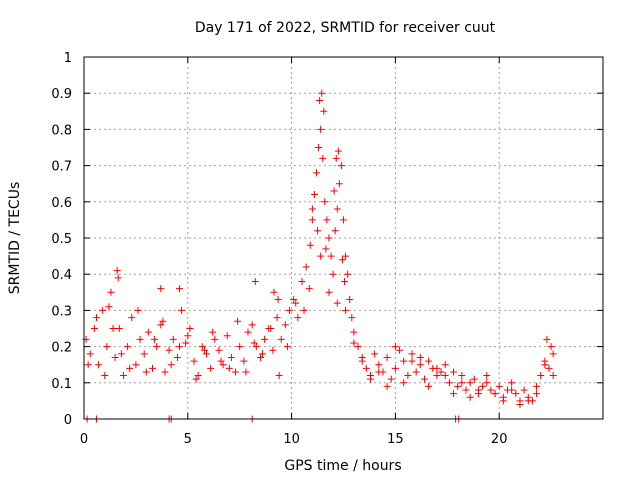 The image size is (640, 480). I want to click on y-tick-label: 0.2, so click(61, 348).